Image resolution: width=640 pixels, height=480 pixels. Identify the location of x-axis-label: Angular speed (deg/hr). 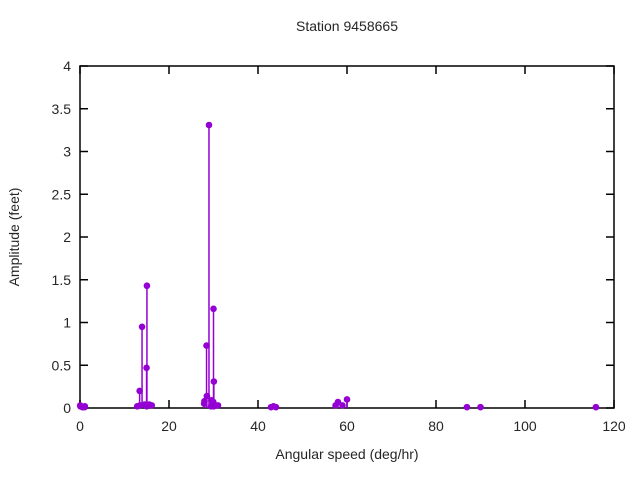
(346, 454).